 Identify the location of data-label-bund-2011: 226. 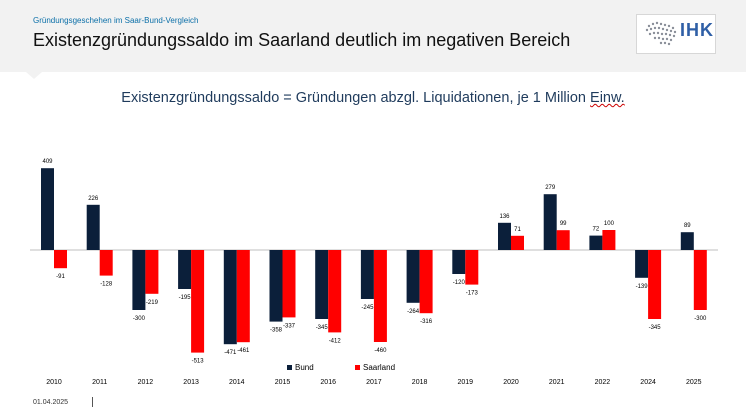
(93, 199).